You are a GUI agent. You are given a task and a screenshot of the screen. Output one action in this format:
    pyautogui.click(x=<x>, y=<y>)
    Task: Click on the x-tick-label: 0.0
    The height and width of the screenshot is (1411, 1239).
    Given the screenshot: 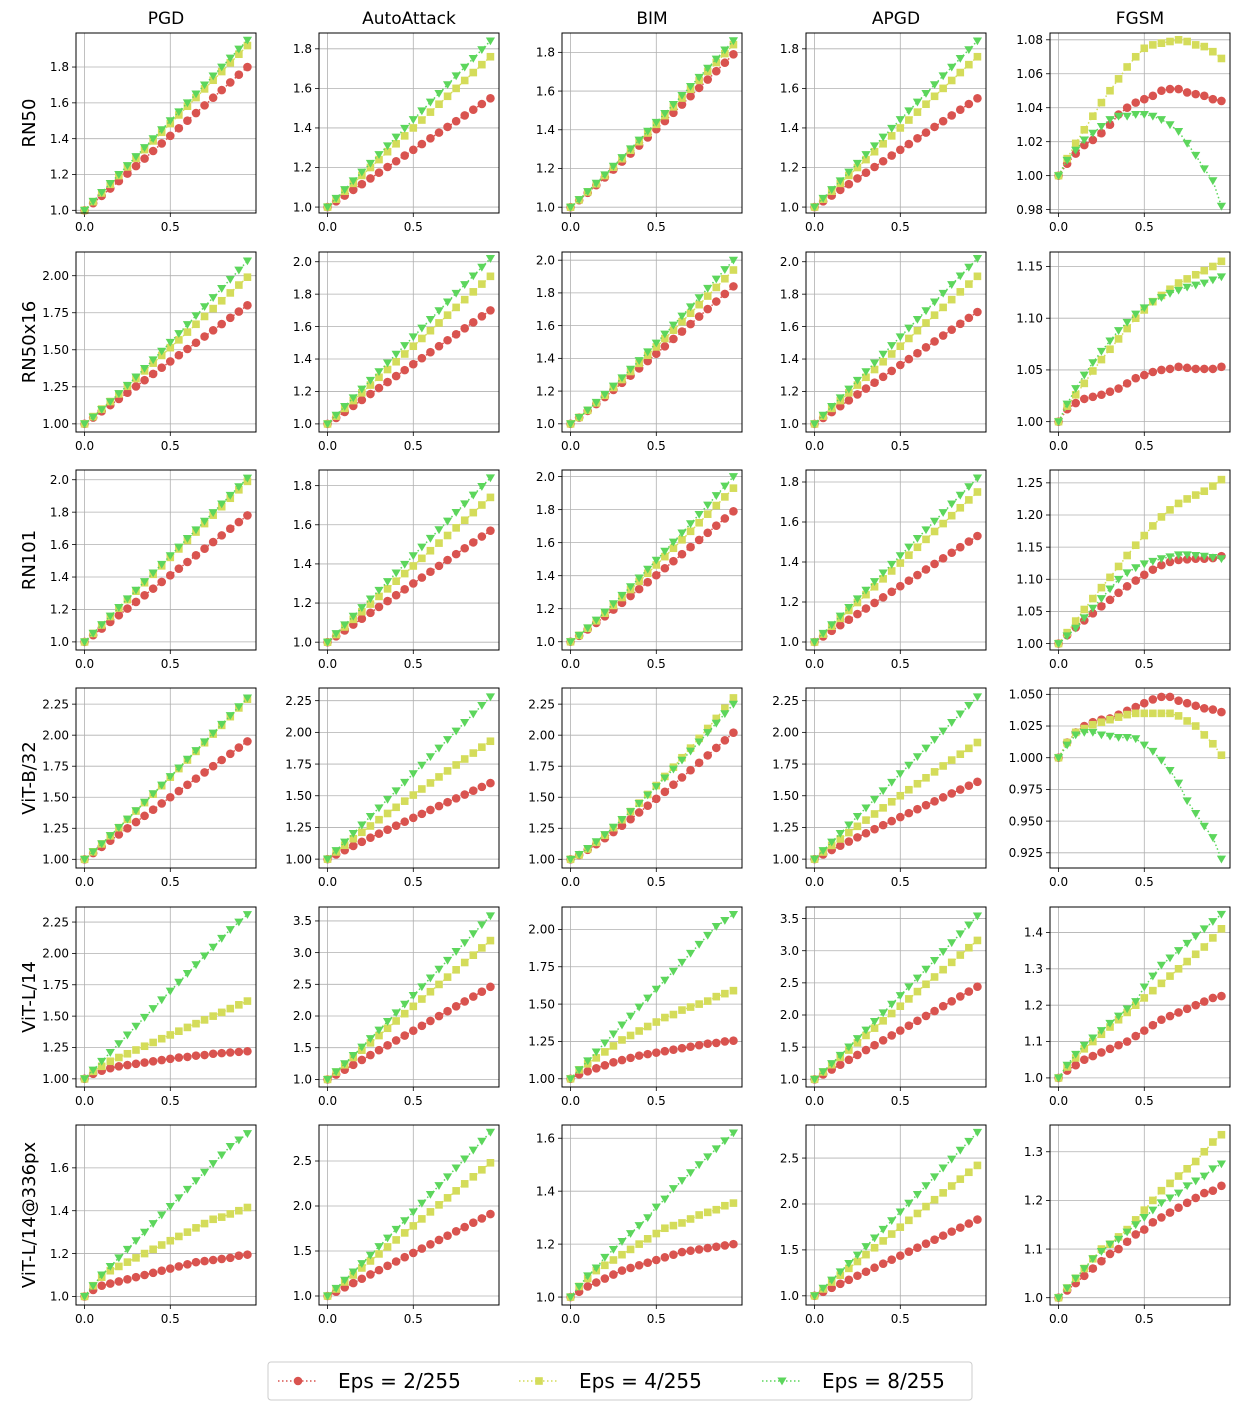 What is the action you would take?
    pyautogui.click(x=1058, y=664)
    